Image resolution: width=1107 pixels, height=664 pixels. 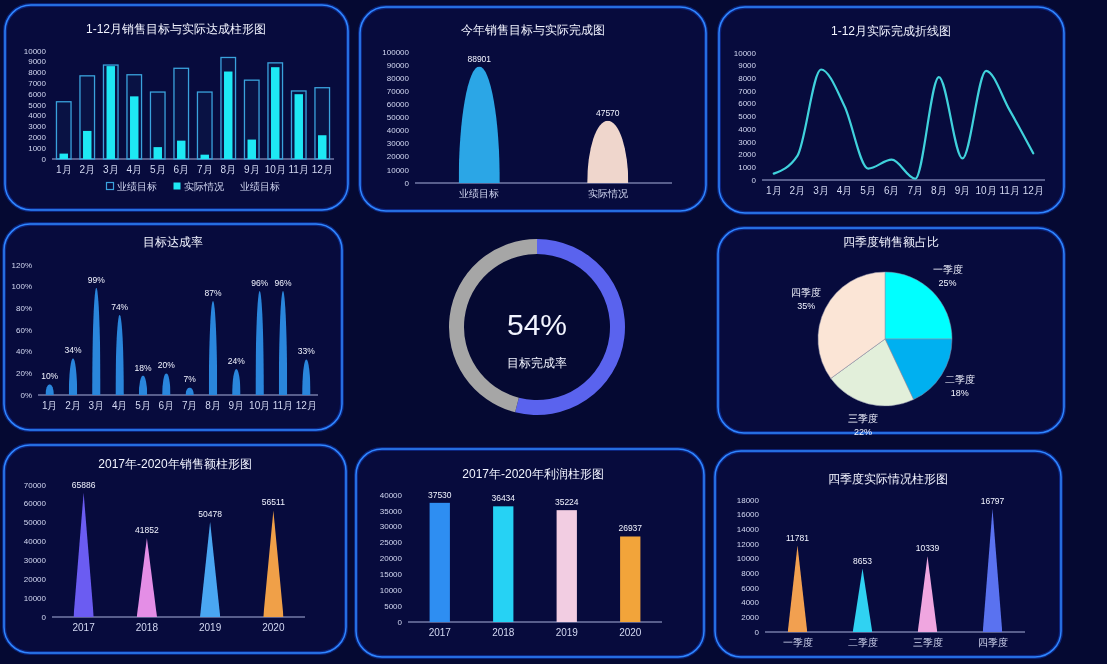 I want to click on y-tick-label: 60000, so click(x=35, y=504).